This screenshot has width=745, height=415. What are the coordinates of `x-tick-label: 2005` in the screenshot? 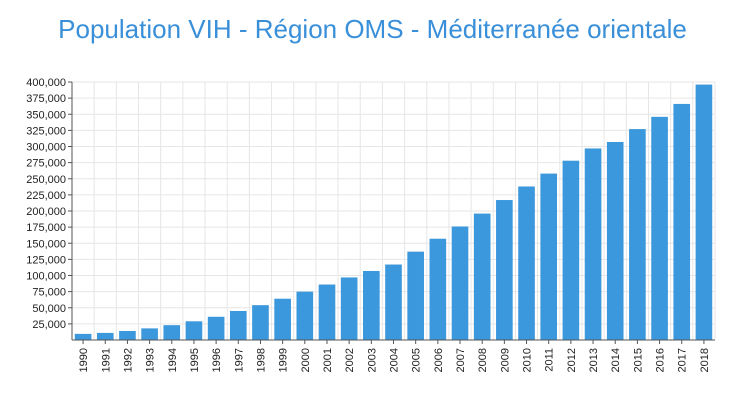 It's located at (417, 360).